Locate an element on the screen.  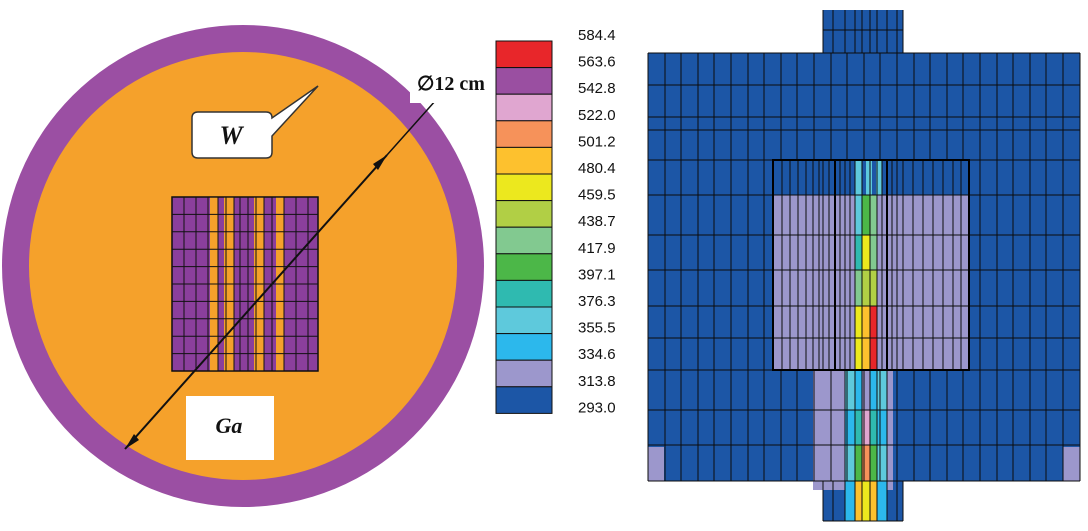
ga-label-box is located at coordinates (230, 428).